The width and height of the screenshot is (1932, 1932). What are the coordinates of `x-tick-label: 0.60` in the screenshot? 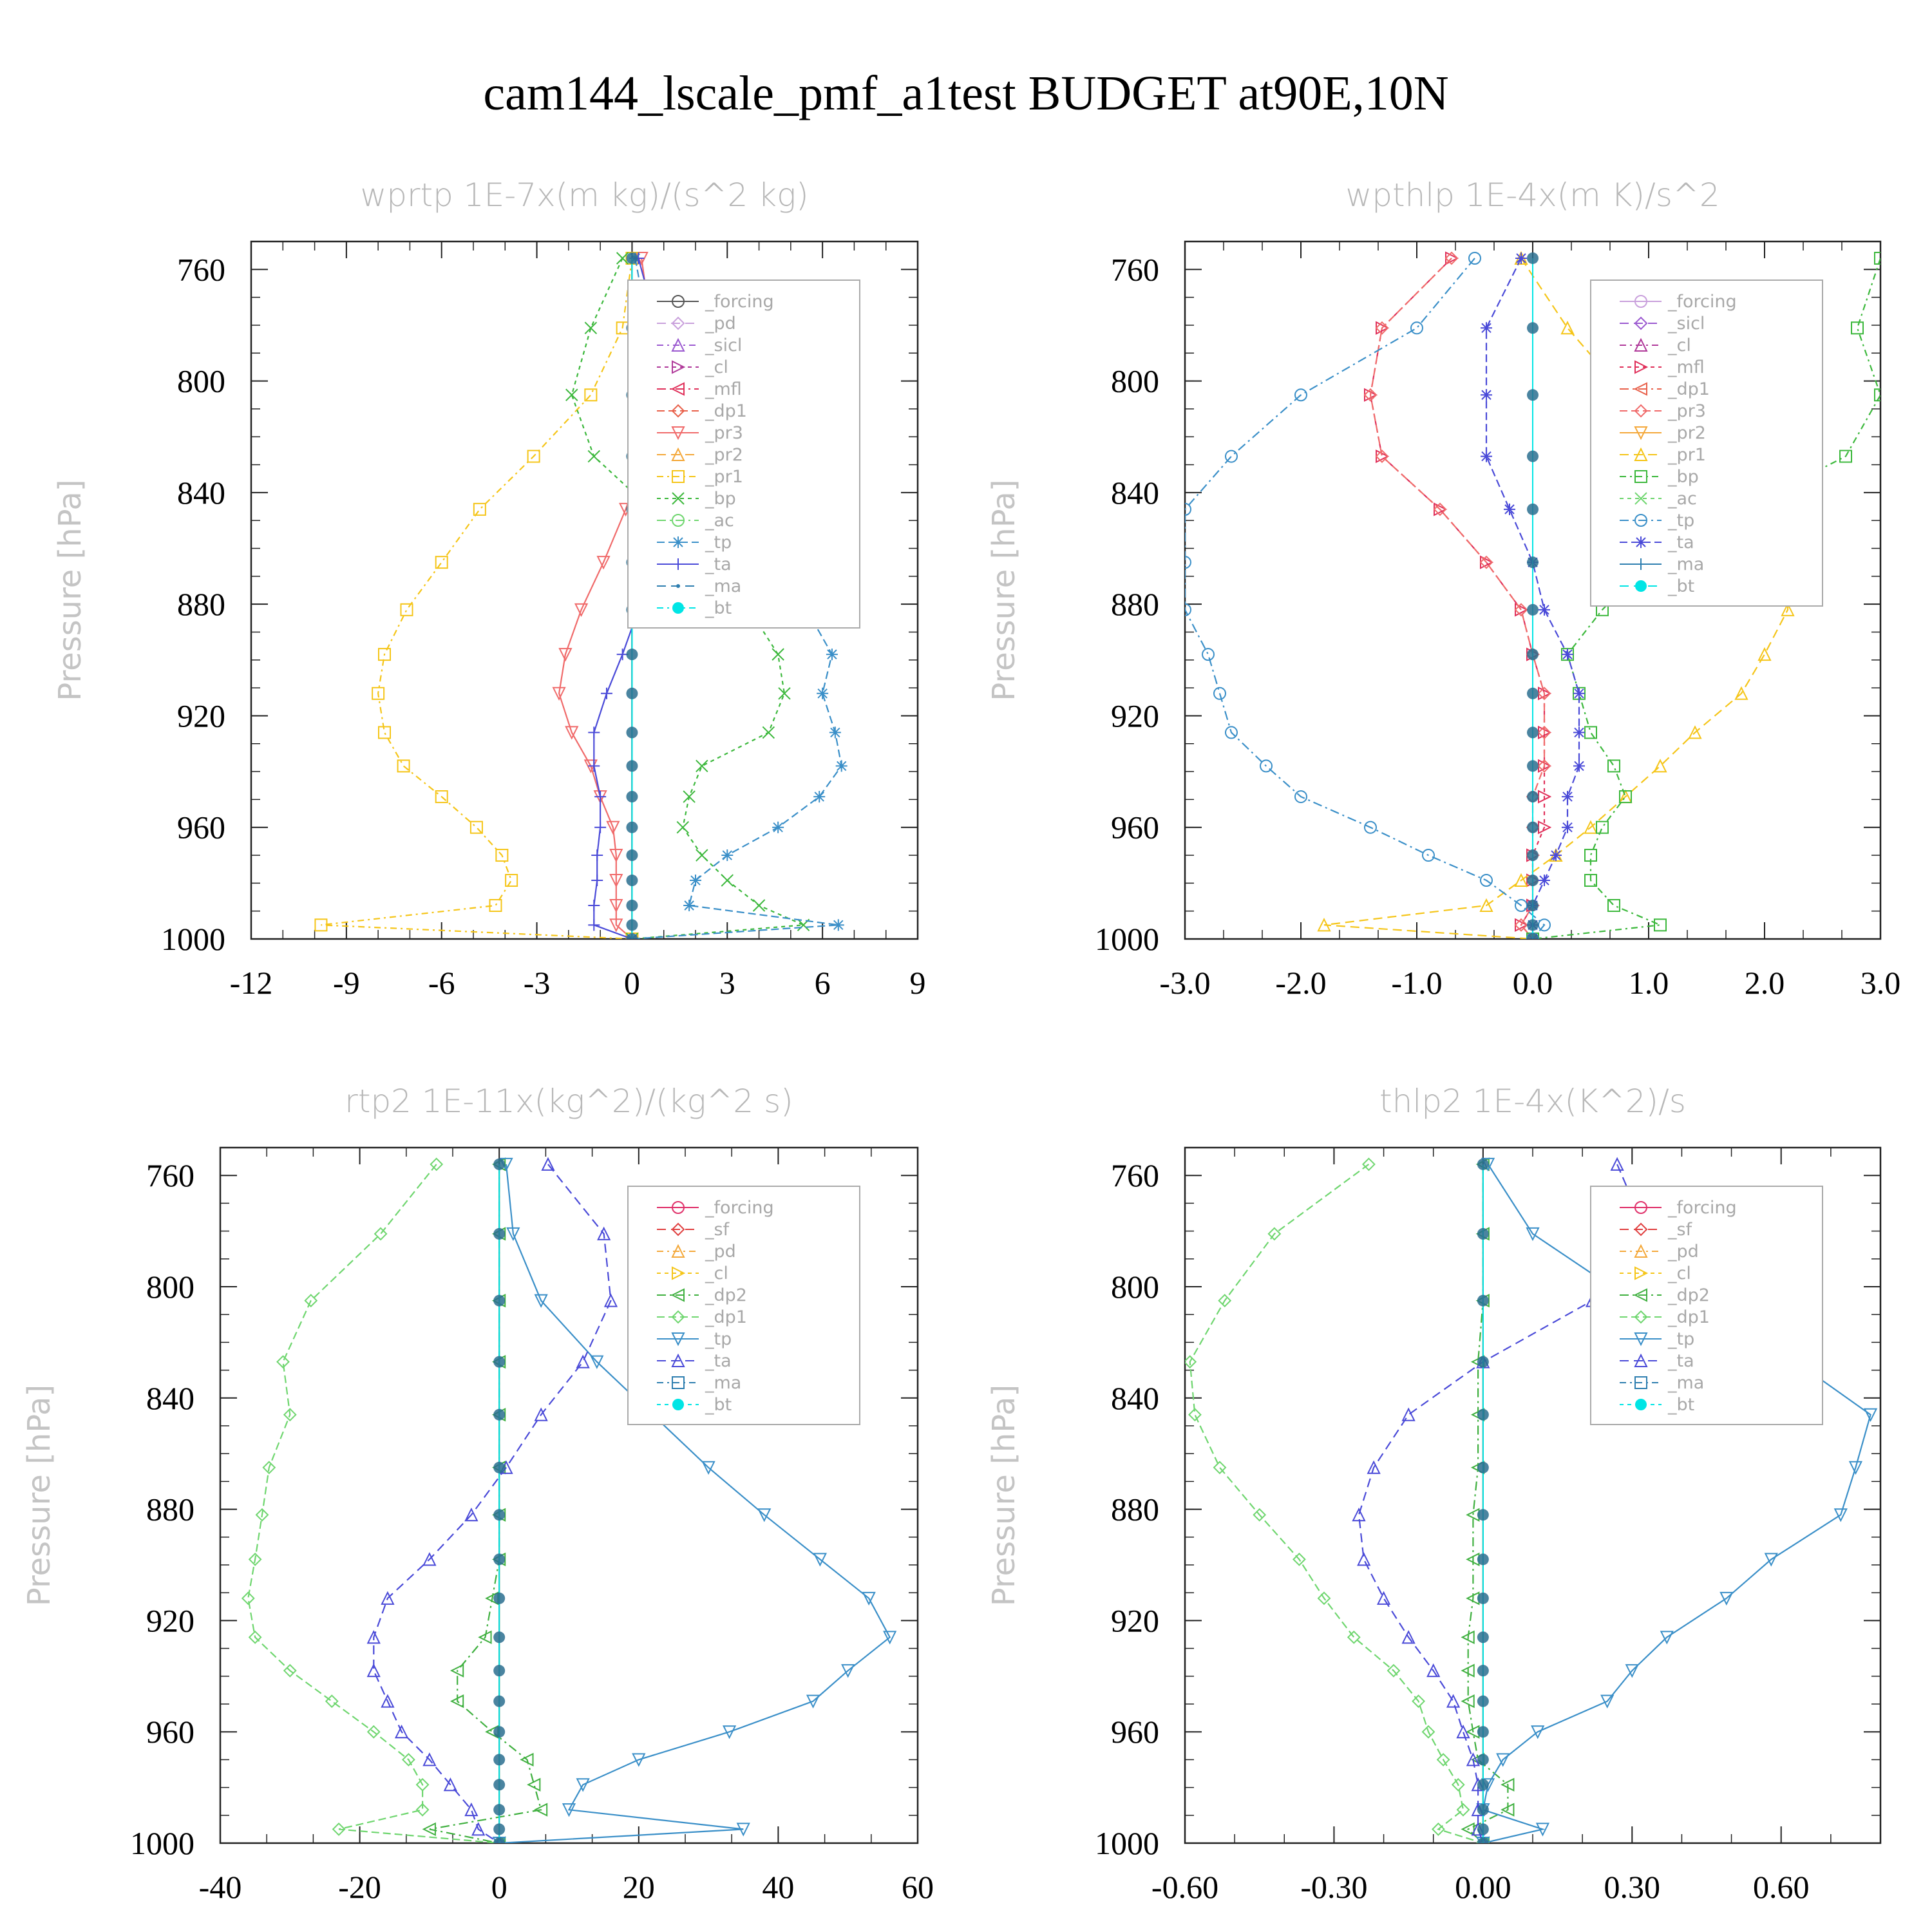 It's located at (1781, 1887).